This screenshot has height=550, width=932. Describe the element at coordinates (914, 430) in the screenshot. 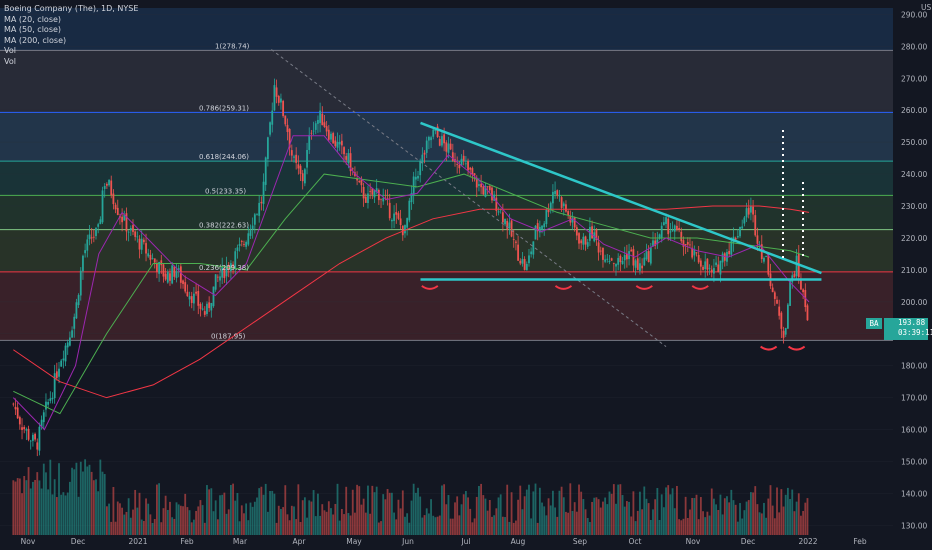

I see `y-tick-label: 160.00` at that location.